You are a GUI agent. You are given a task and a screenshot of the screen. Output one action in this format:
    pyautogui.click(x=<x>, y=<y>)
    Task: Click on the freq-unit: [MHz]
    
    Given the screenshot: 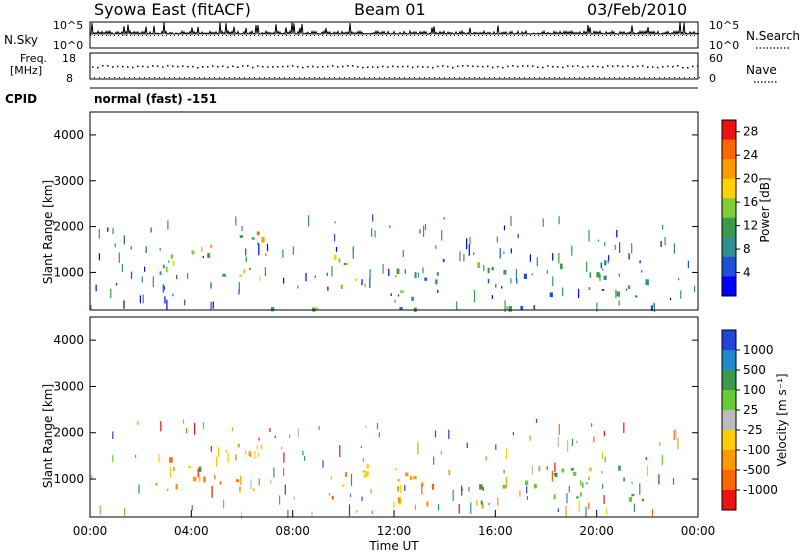 What is the action you would take?
    pyautogui.click(x=26, y=70)
    